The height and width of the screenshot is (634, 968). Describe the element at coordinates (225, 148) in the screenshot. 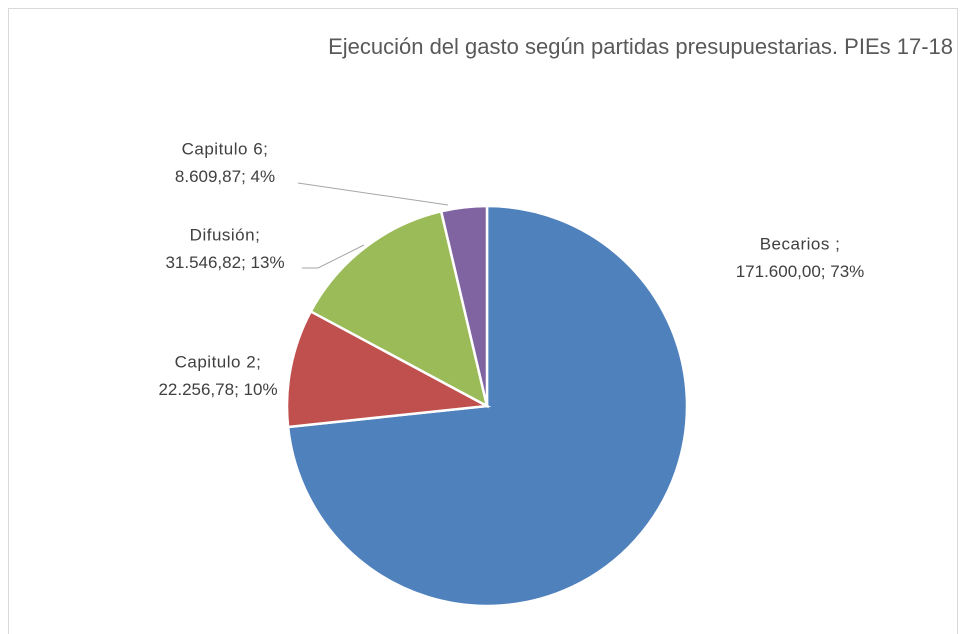

I see `slice-label-name: Capitulo 6;` at that location.